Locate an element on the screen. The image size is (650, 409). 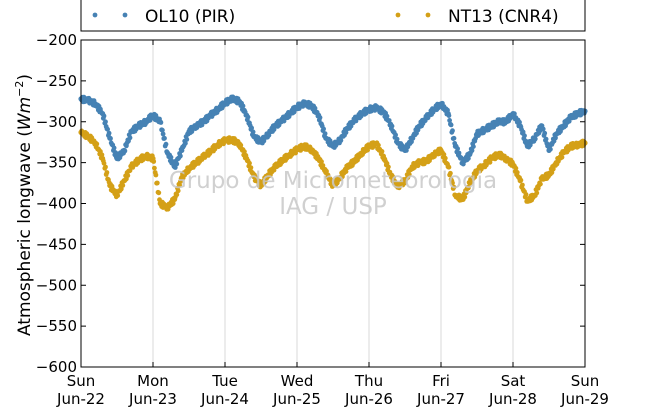
y-axis-label: Atmospheric longwave (Wm−2) is located at coordinates (24, 205).